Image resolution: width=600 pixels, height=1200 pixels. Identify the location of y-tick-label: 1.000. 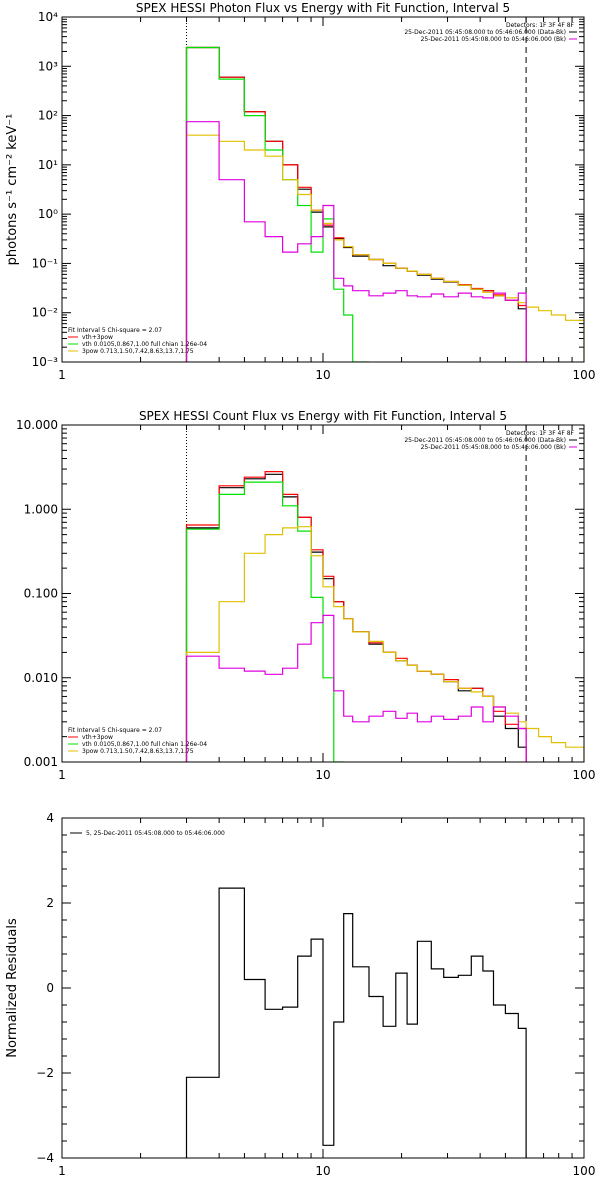
(41, 509).